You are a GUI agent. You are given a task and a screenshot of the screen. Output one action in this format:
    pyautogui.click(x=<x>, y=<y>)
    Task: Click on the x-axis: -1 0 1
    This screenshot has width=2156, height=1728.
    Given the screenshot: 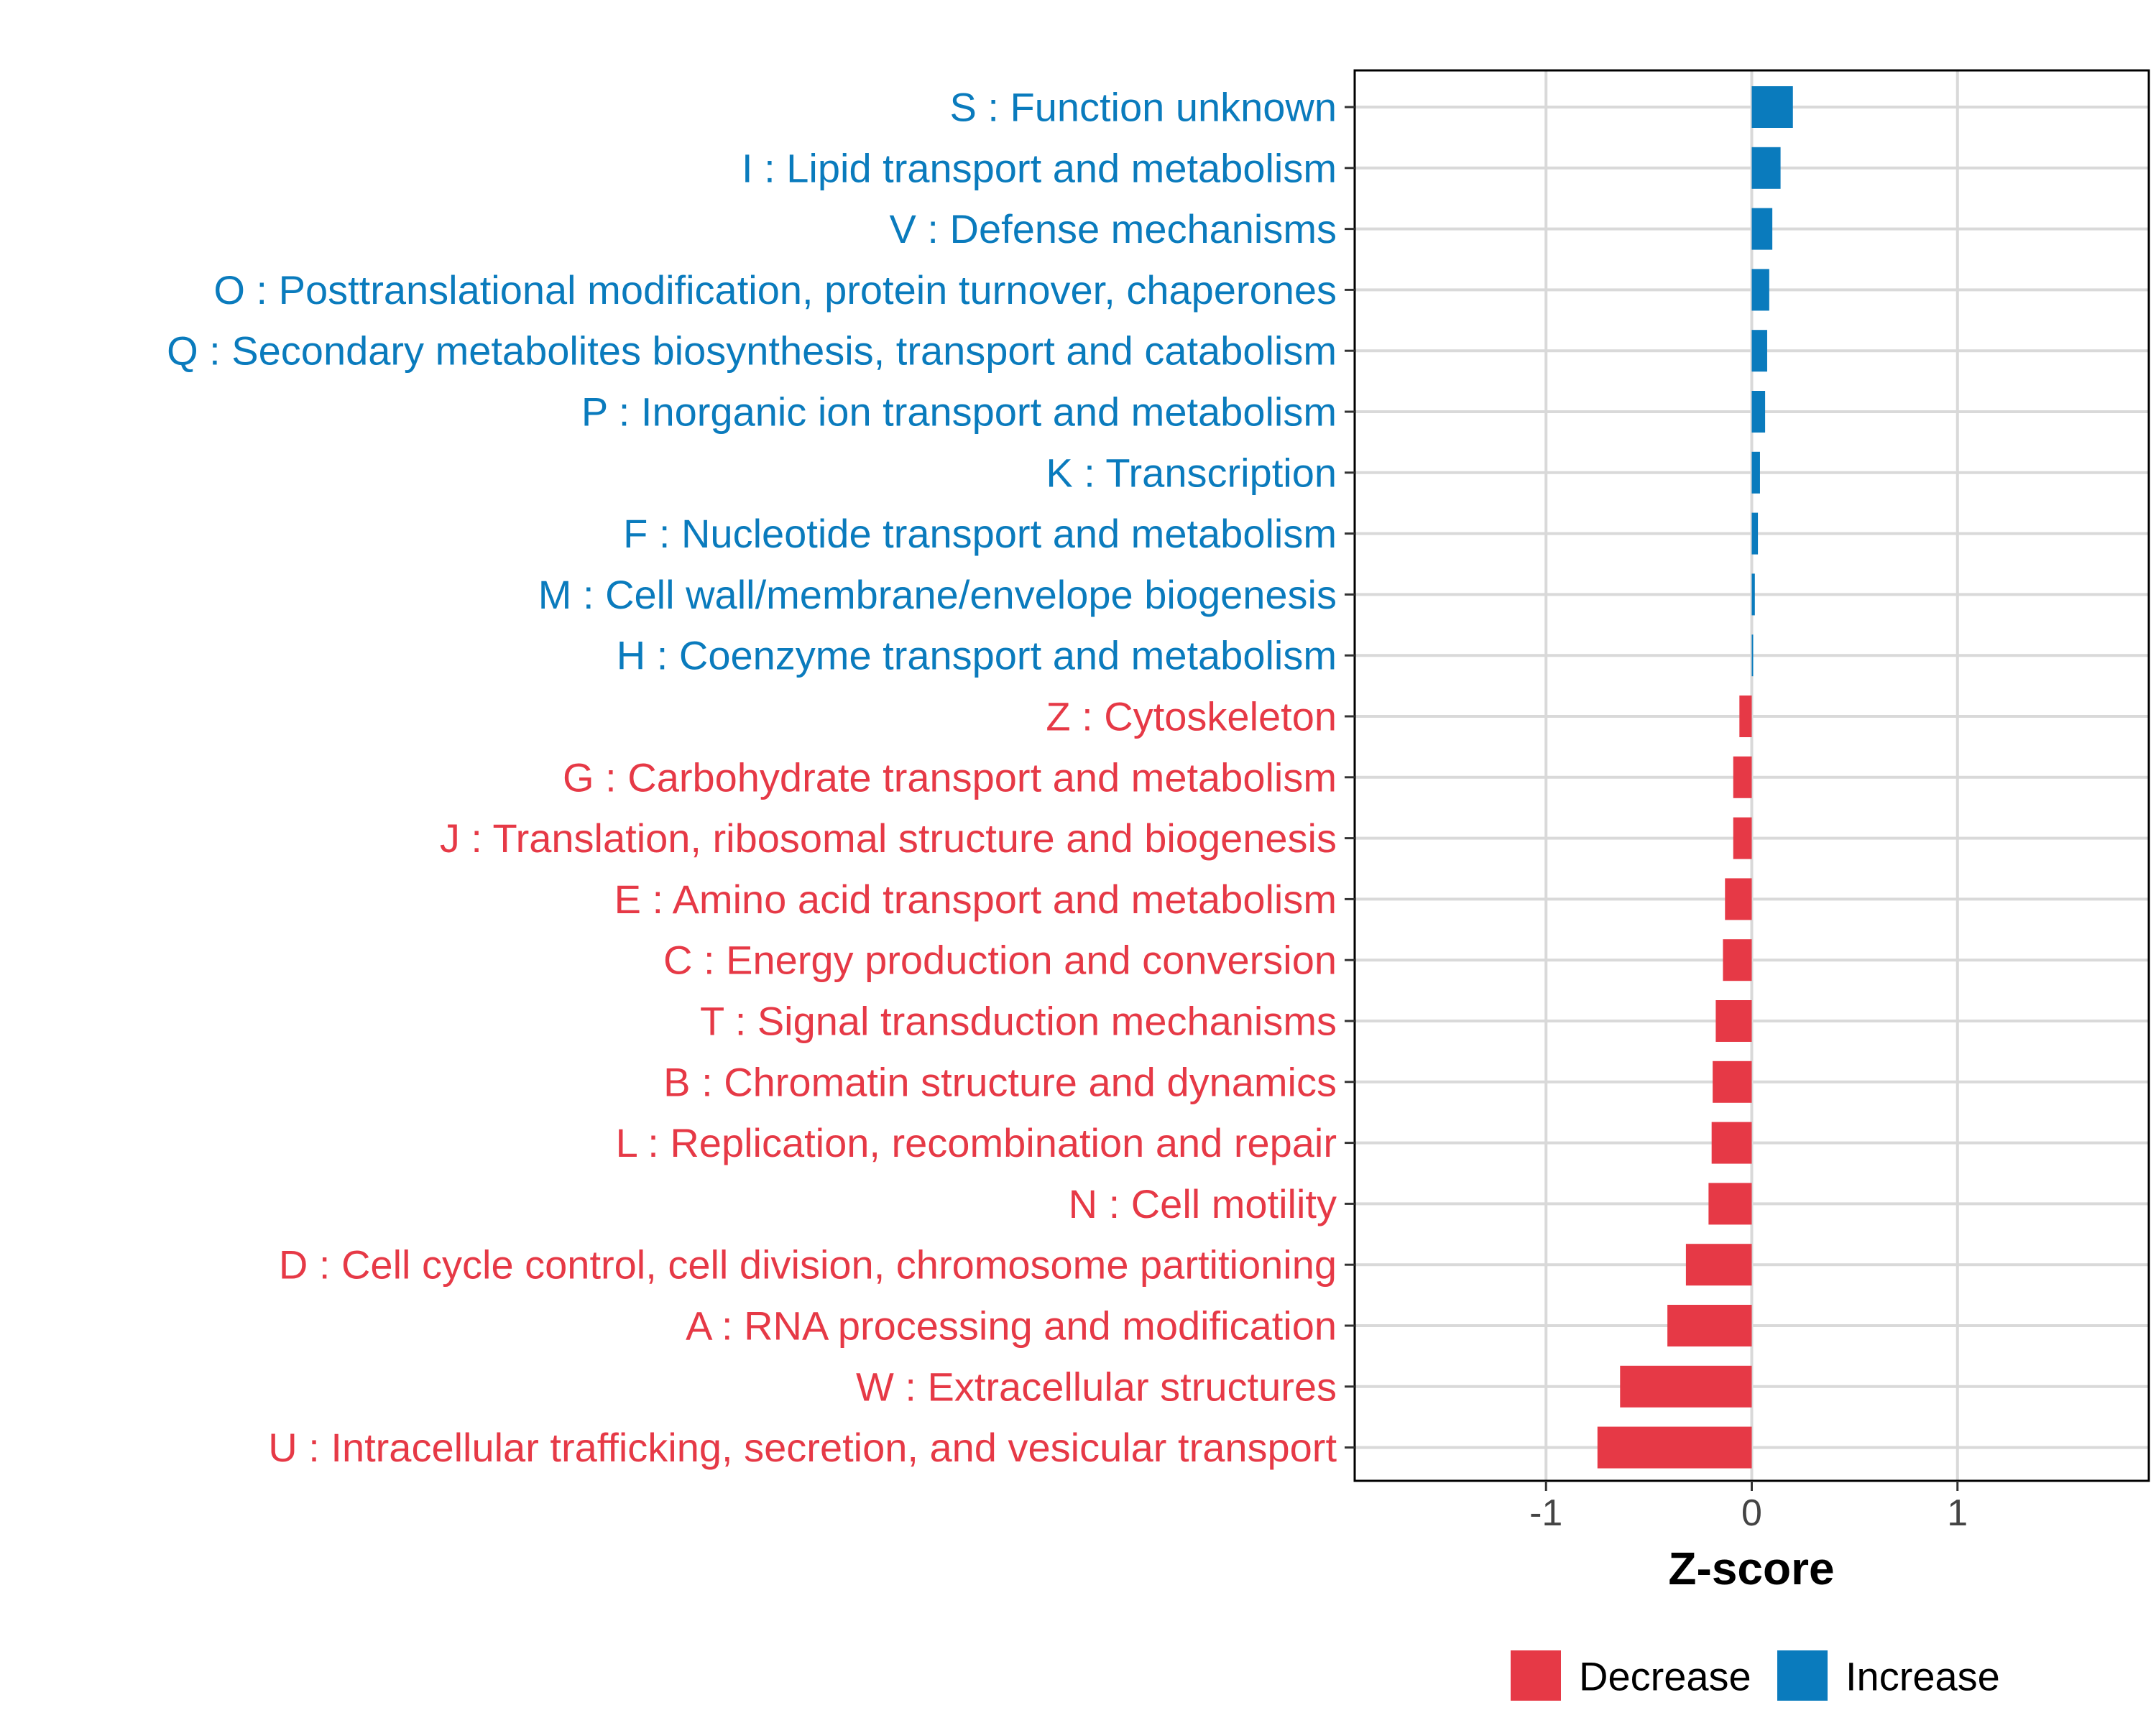 What is the action you would take?
    pyautogui.click(x=1748, y=1507)
    